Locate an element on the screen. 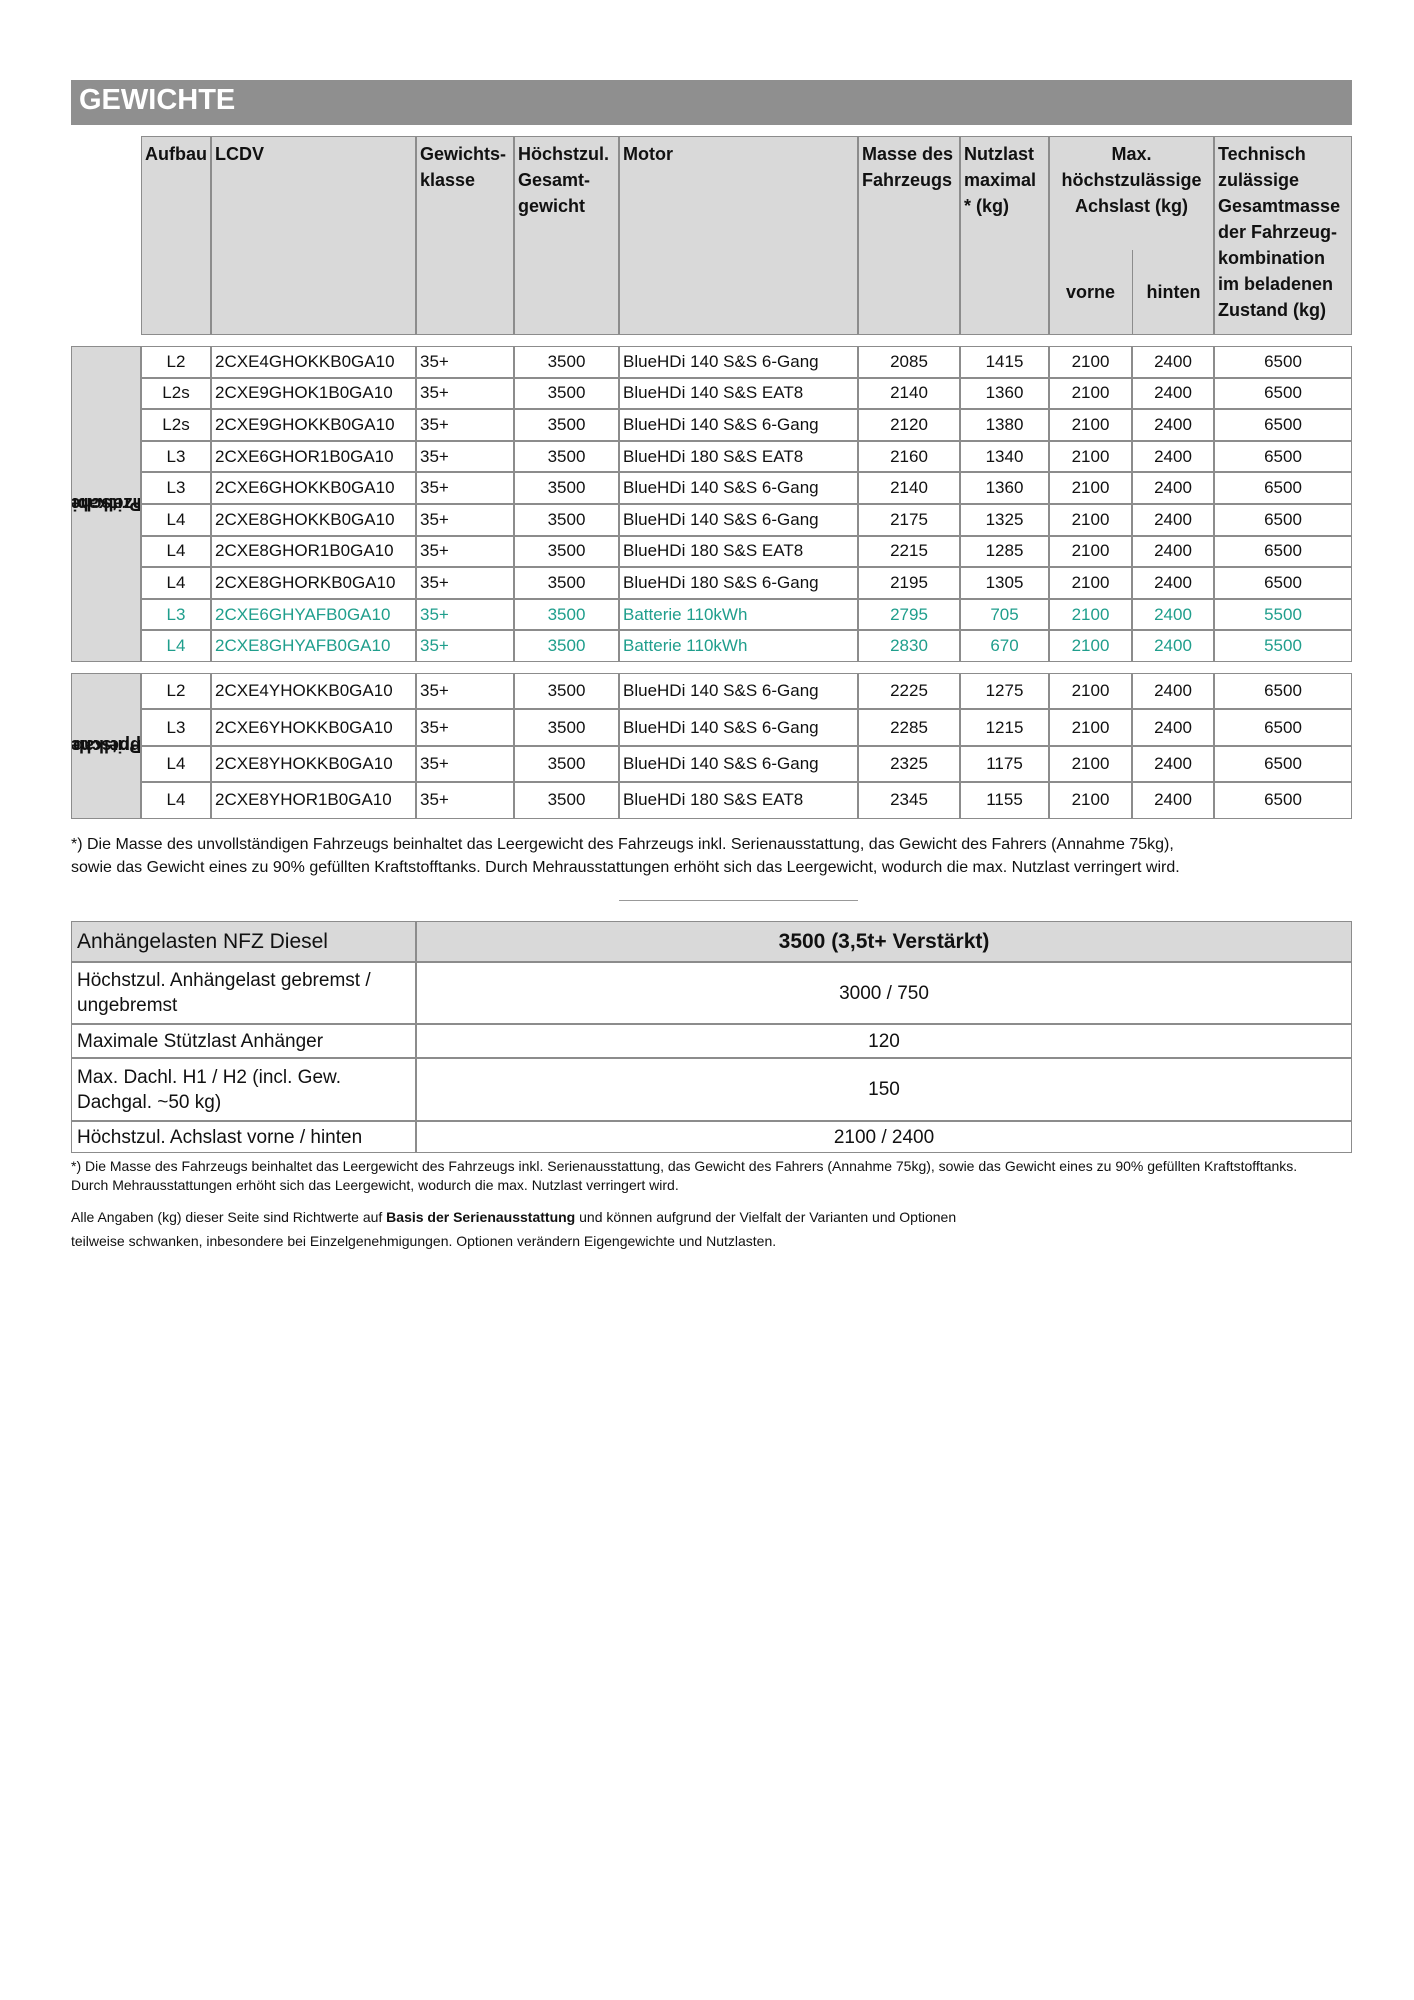 The height and width of the screenshot is (2000, 1414). table-cell: 1175 is located at coordinates (1004, 764).